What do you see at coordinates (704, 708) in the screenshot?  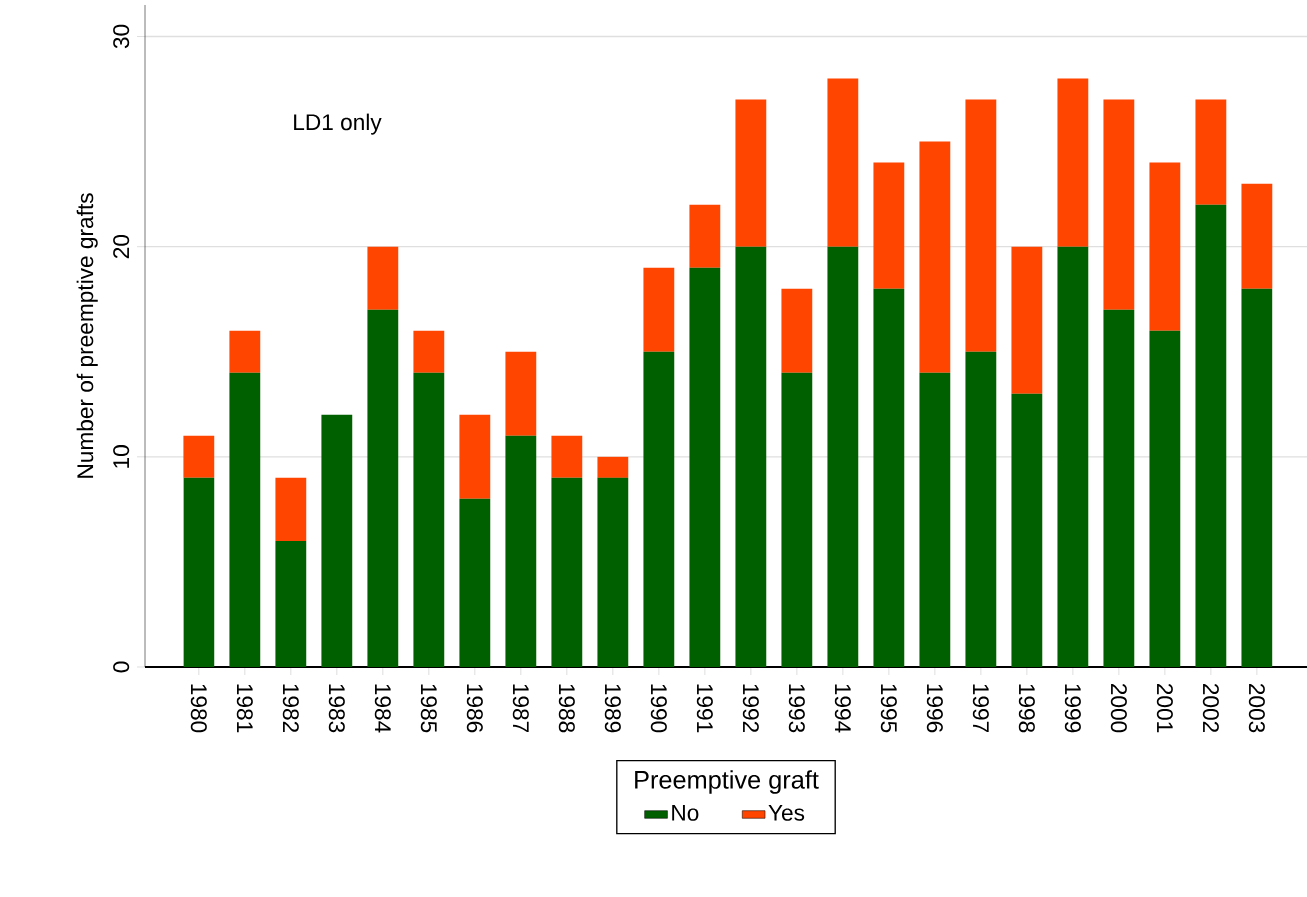 I see `x-tick-label: 1991` at bounding box center [704, 708].